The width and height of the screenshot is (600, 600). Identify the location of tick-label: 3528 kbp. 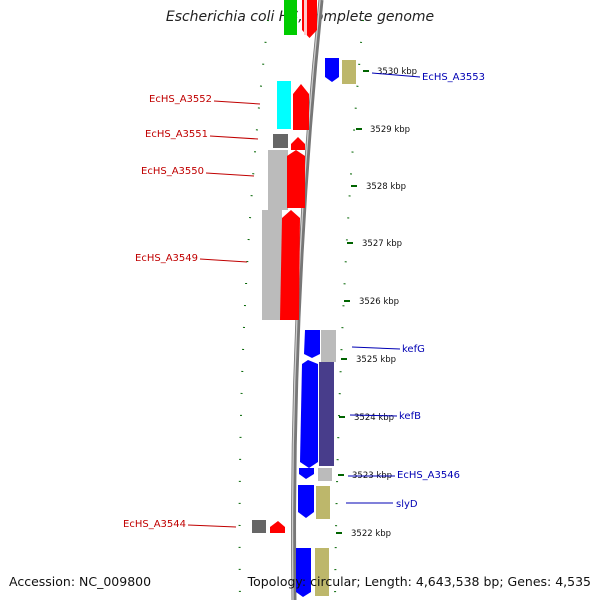
(386, 187).